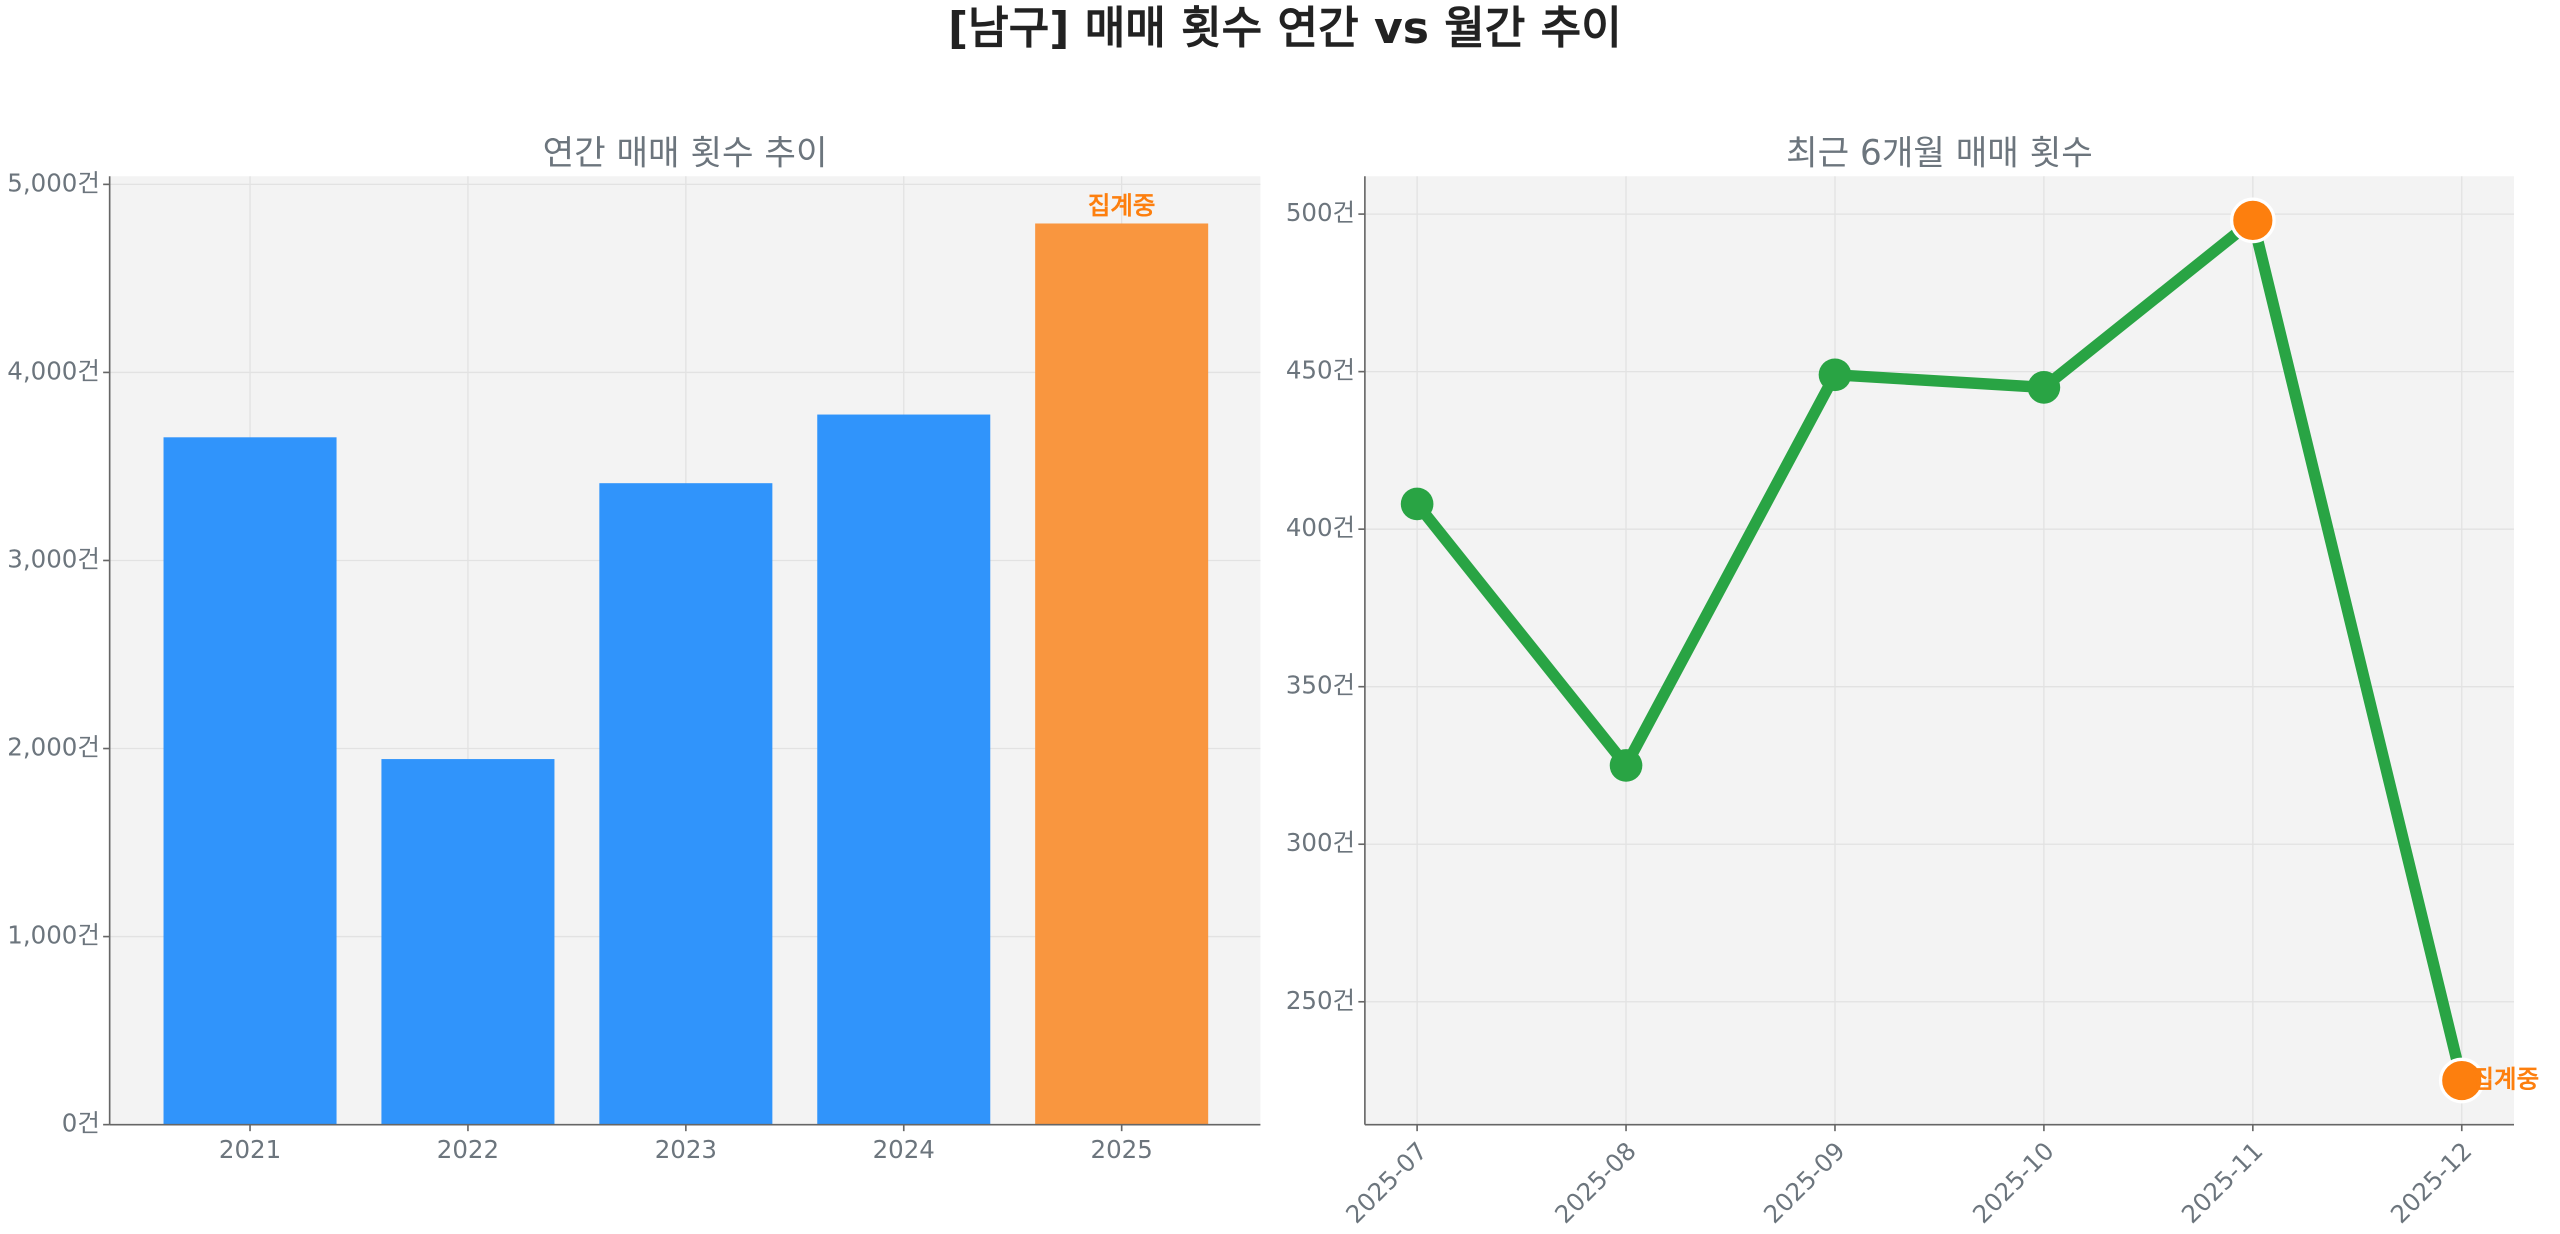 The width and height of the screenshot is (2560, 1234). I want to click on y-tick-label: 450건, so click(1320, 370).